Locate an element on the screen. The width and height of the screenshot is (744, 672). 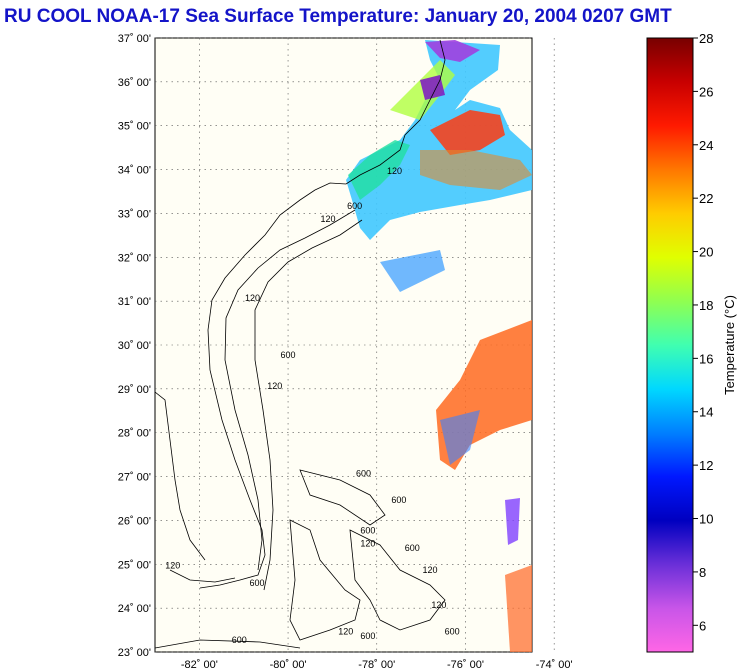
lat-tick-label: 37˚ 00' is located at coordinates (134, 39).